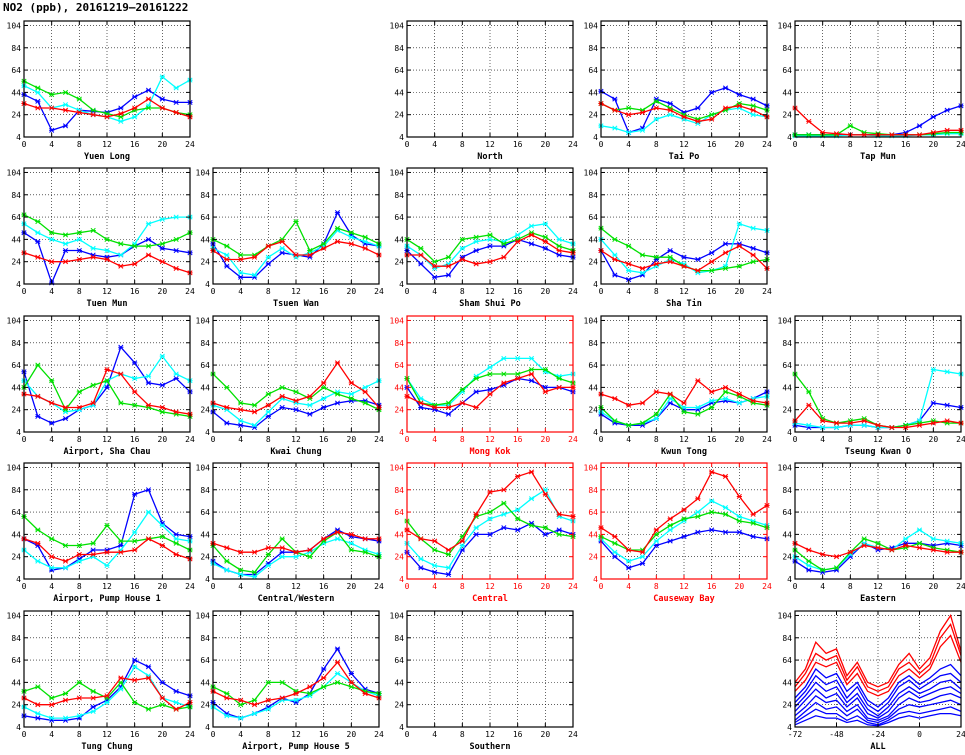 The image size is (965, 755). What do you see at coordinates (490, 157) in the screenshot?
I see `chart-label: North` at bounding box center [490, 157].